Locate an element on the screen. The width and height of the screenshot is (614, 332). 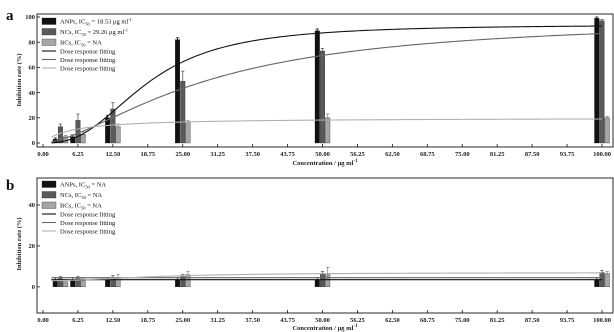
legend-label-anps: ANPs, IC50 = NA is located at coordinates (83, 186).